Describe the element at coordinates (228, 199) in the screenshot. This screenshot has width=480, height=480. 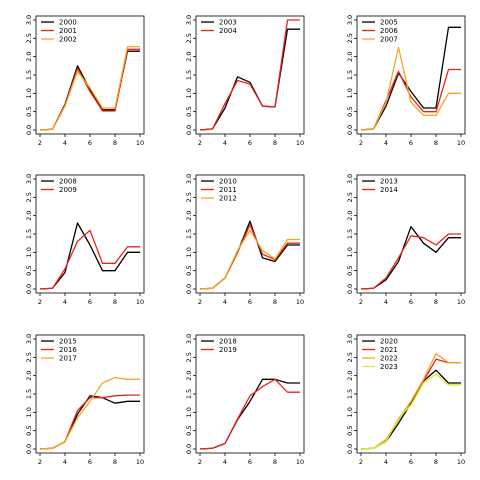
I see `legend-label-2012: 2012` at that location.